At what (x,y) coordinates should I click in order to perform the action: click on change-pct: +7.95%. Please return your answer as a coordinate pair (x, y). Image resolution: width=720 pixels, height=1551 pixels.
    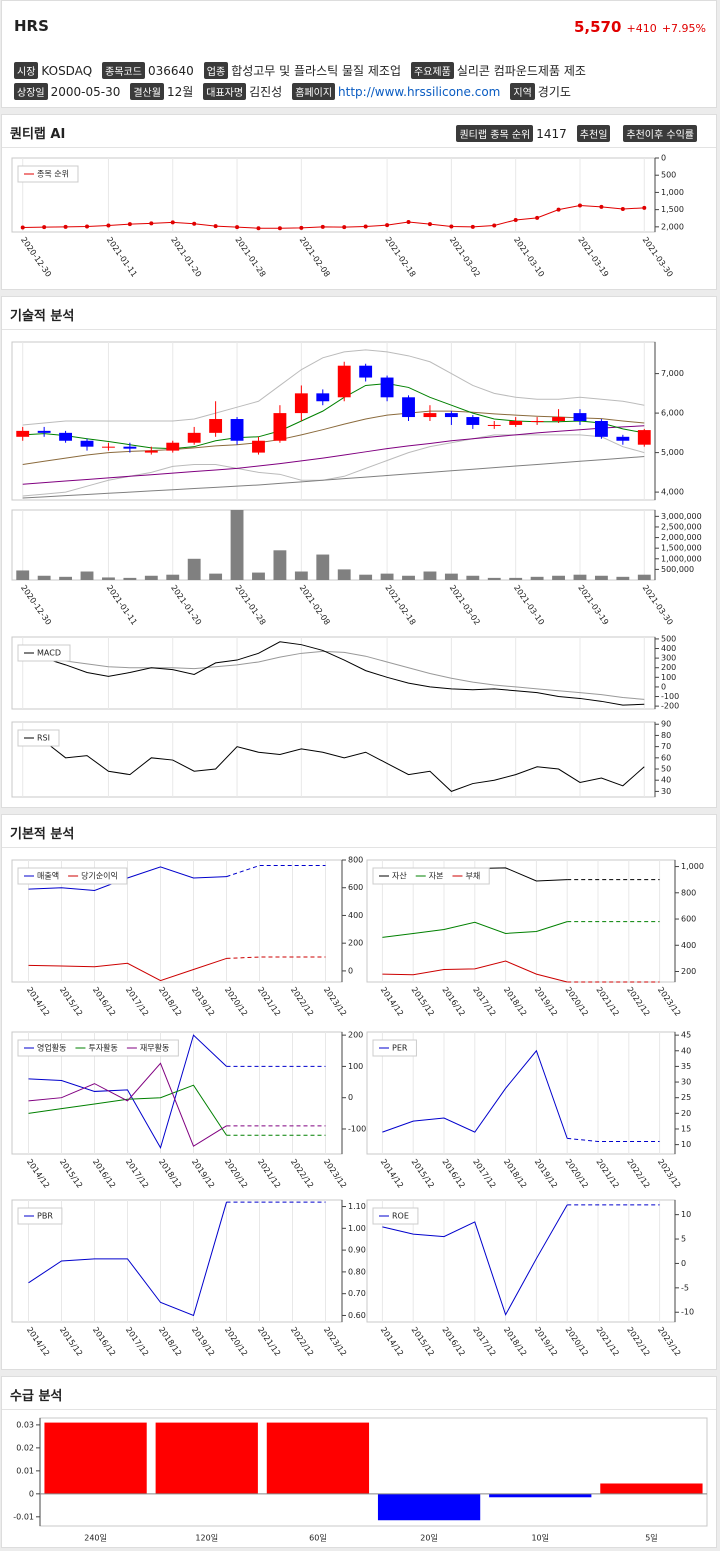
    Looking at the image, I should click on (683, 28).